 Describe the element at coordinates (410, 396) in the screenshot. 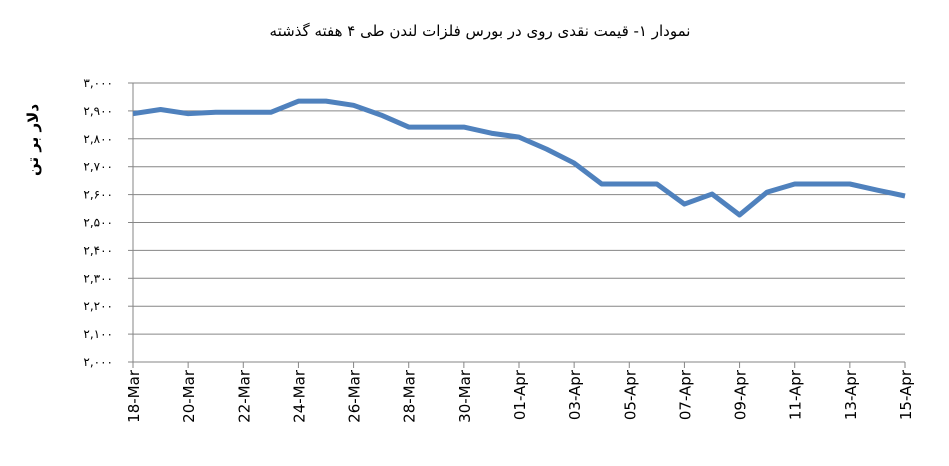

I see `x-tick-label: 28-Mar` at that location.